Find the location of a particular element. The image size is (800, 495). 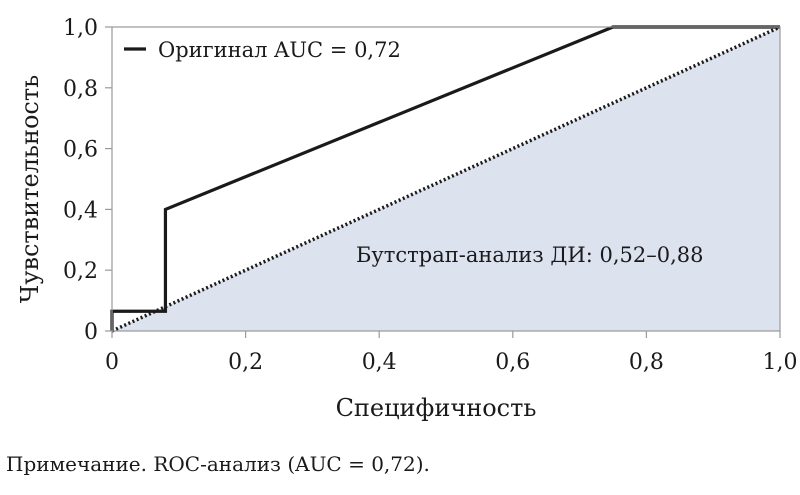

figure-note: Примечание. ROC-анализ (AUC = 0,72). is located at coordinates (218, 464).